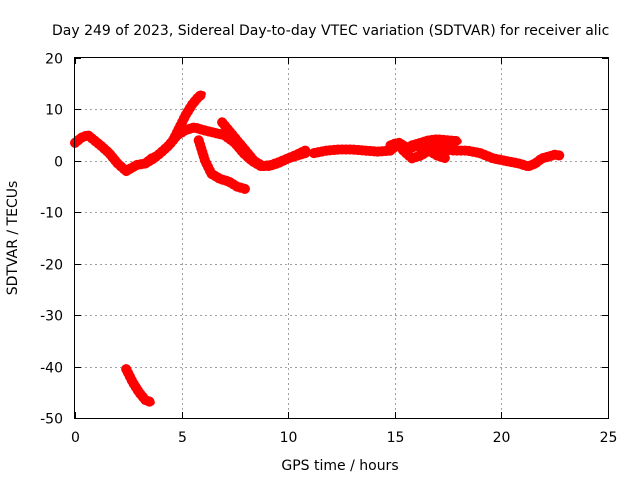  I want to click on y-tick-label: -20, so click(51, 266).